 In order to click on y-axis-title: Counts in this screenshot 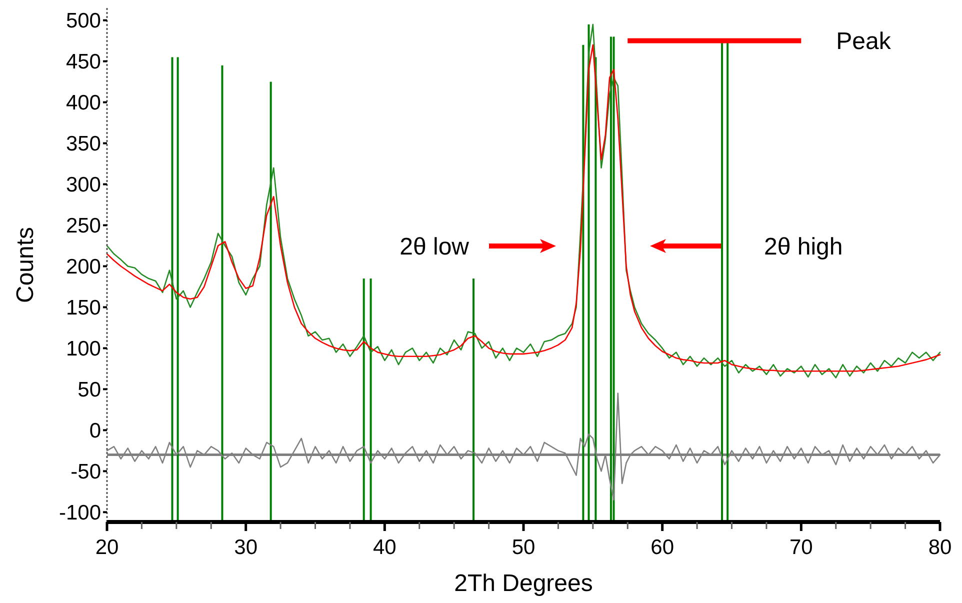, I will do `click(25, 265)`.